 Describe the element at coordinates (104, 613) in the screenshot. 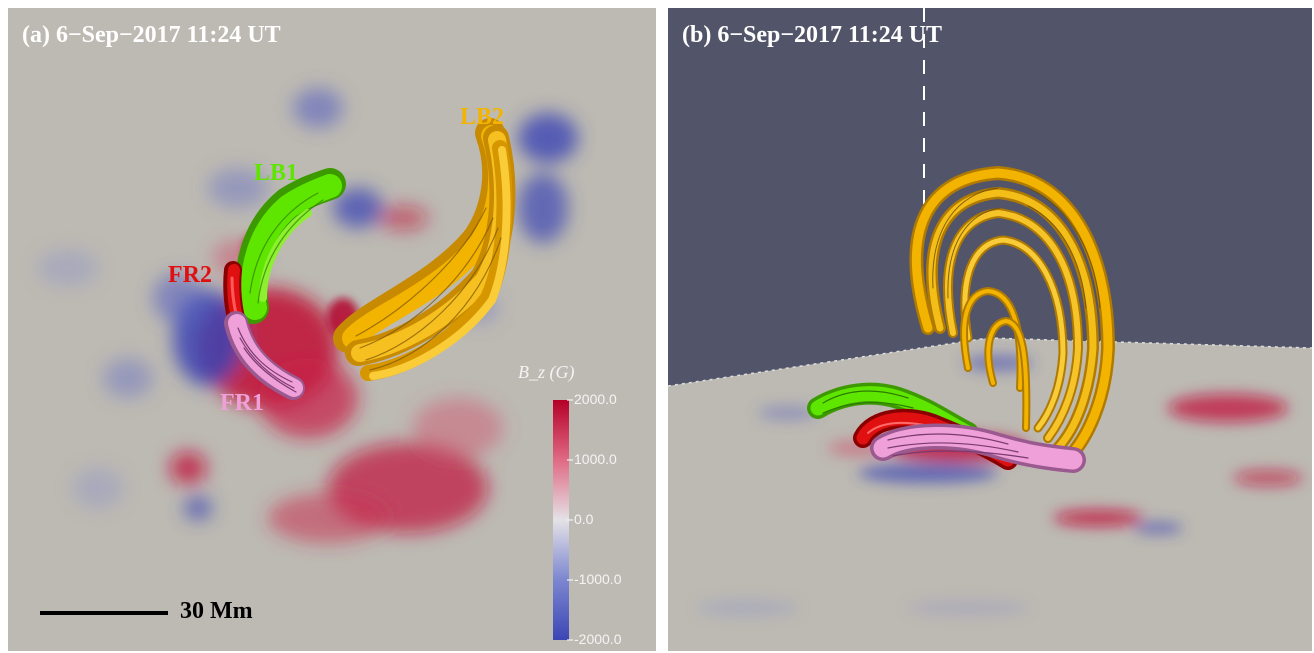

I see `scale-bar` at that location.